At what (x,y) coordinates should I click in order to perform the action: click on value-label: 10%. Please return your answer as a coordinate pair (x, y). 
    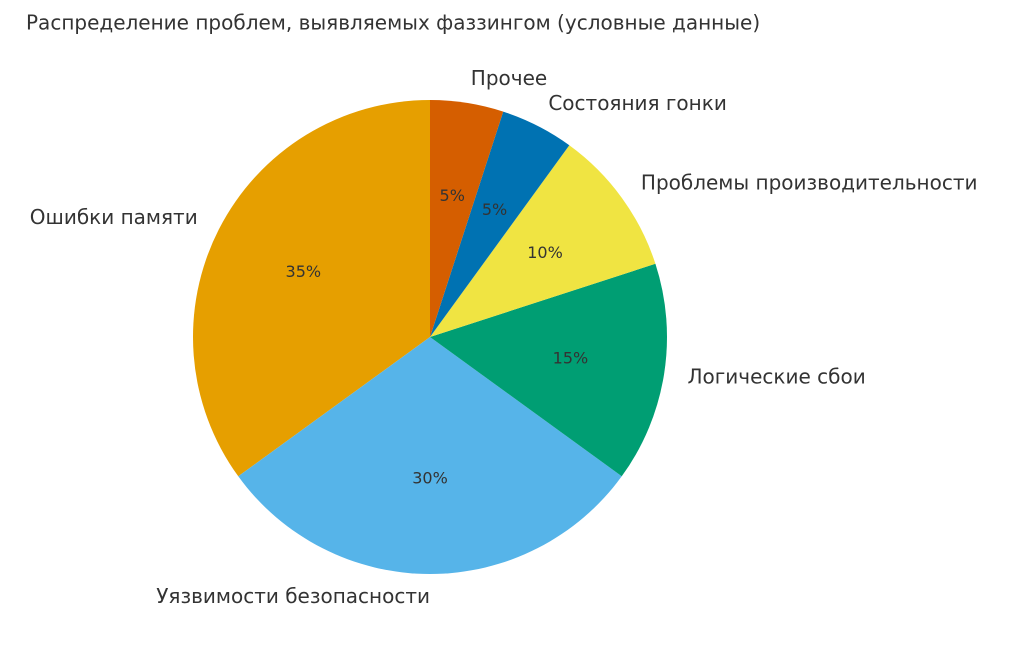
    Looking at the image, I should click on (545, 252).